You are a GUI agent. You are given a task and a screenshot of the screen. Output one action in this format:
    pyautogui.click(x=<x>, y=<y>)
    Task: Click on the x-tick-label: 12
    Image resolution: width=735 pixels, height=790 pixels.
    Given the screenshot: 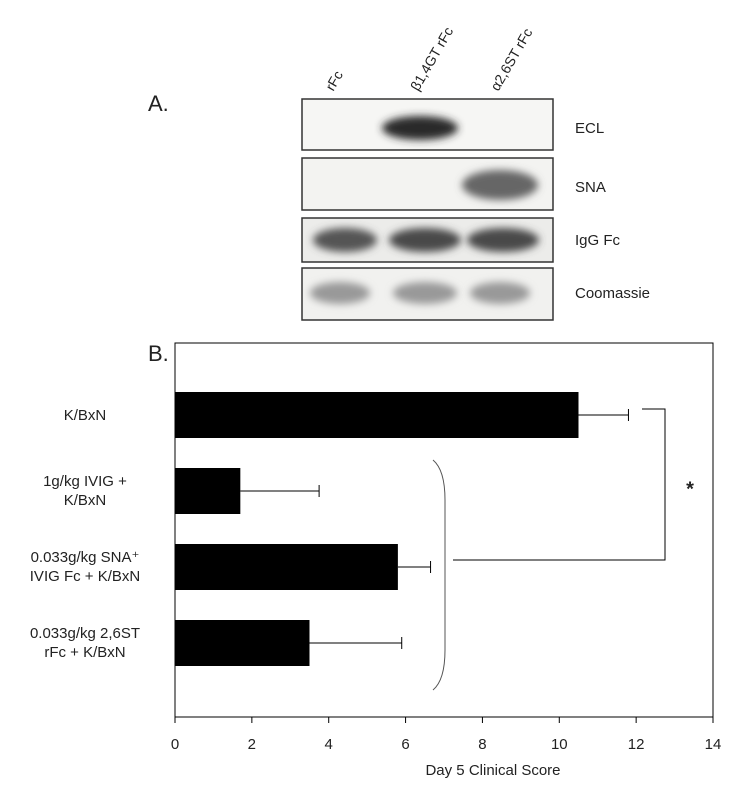 What is the action you would take?
    pyautogui.click(x=636, y=744)
    